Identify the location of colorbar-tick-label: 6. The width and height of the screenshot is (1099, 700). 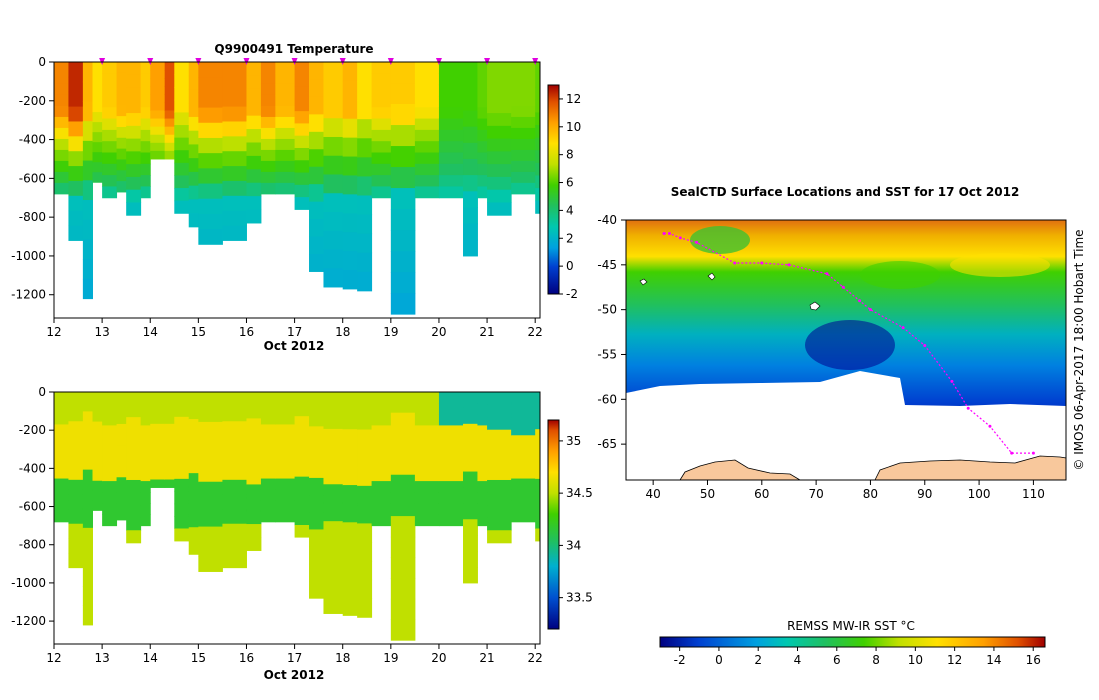
(570, 183).